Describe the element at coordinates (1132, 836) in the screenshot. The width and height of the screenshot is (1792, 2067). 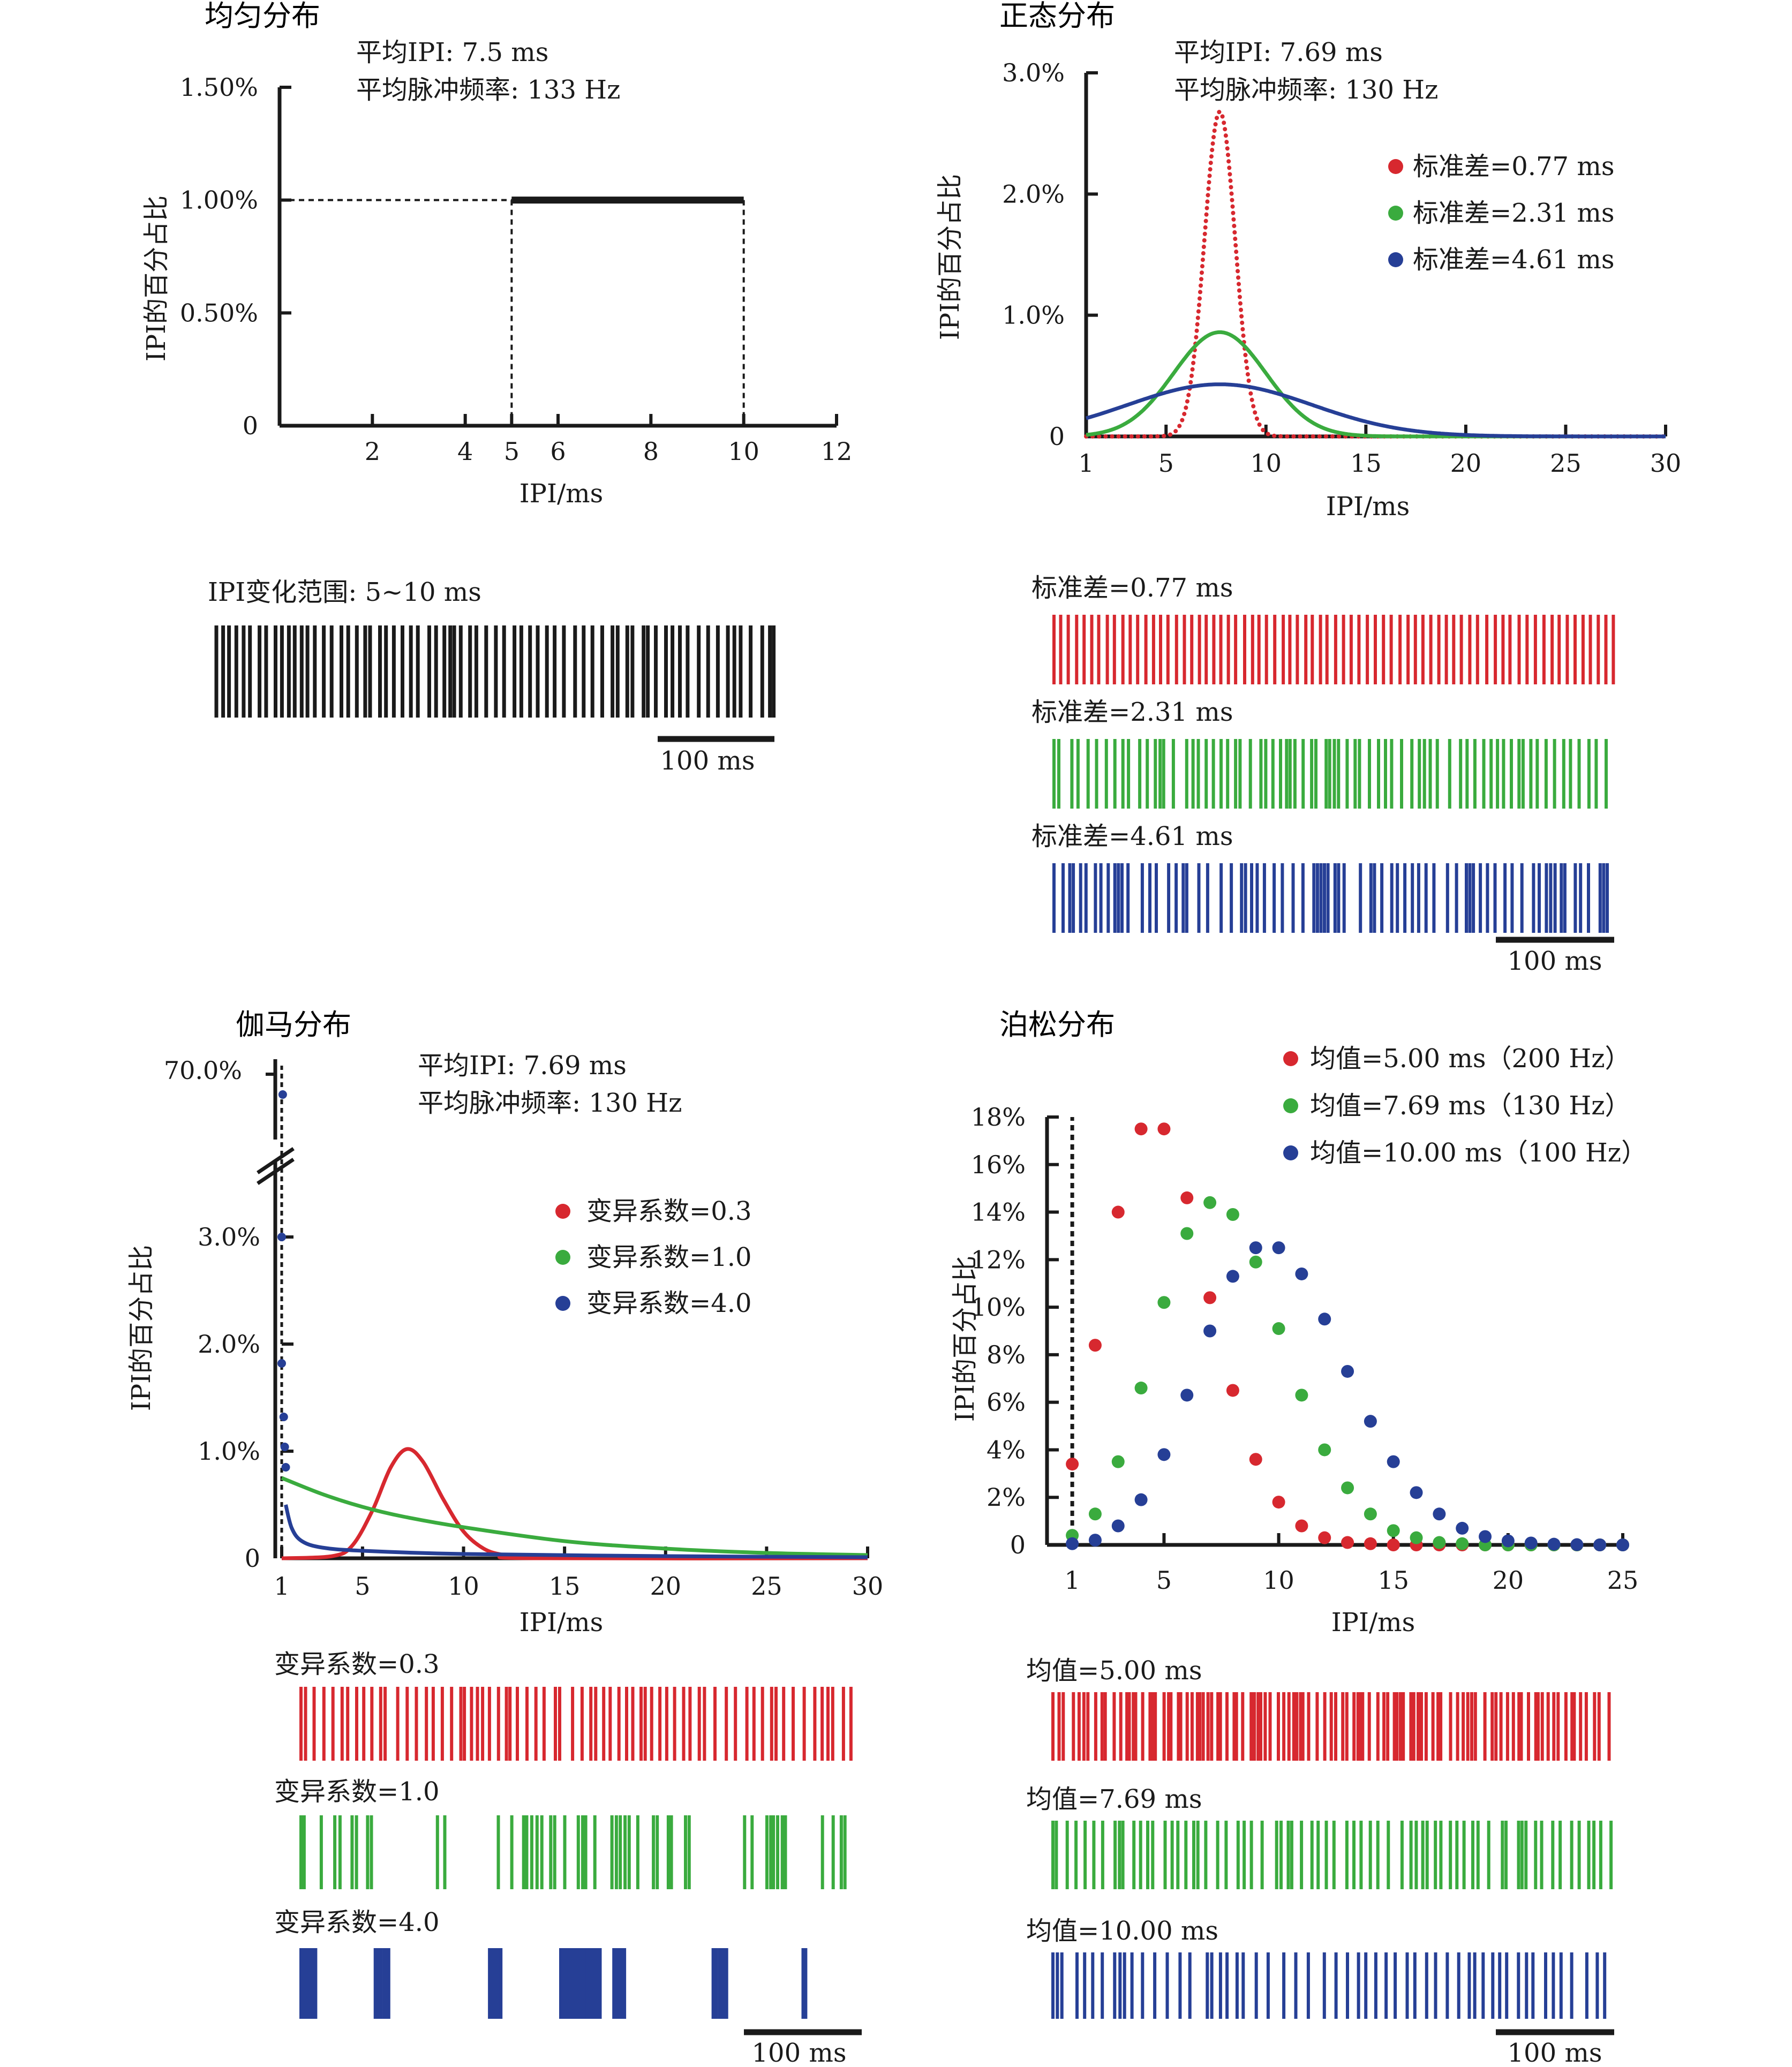
I see `normal-train-label-3: 标准差=4.61 ms` at that location.